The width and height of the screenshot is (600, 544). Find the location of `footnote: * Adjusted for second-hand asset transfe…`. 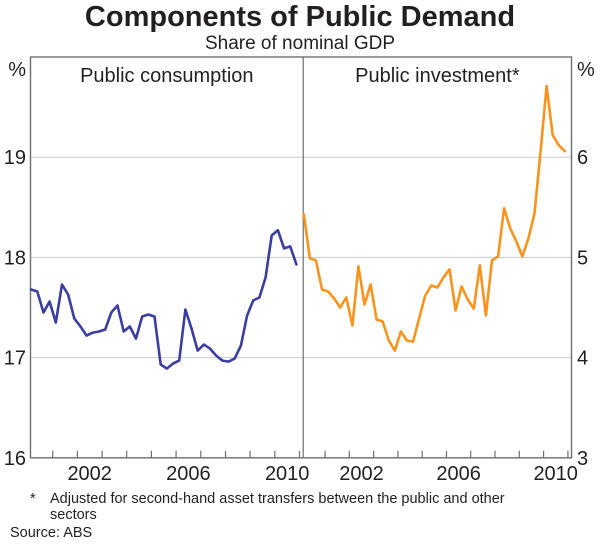

footnote: * Adjusted for second-hand asset transfe… is located at coordinates (295, 507).